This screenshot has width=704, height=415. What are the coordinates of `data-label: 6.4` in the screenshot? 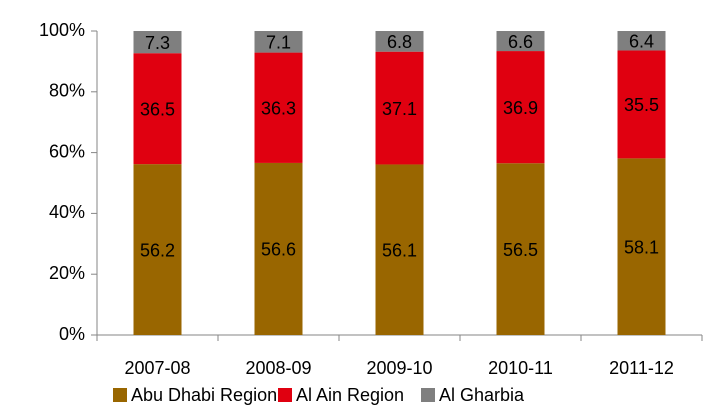 It's located at (641, 41).